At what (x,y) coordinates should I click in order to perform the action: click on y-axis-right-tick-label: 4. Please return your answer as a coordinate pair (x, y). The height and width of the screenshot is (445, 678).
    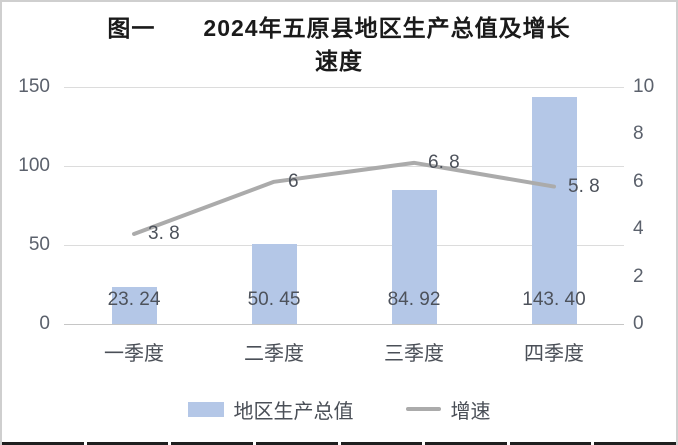
    Looking at the image, I should click on (638, 229).